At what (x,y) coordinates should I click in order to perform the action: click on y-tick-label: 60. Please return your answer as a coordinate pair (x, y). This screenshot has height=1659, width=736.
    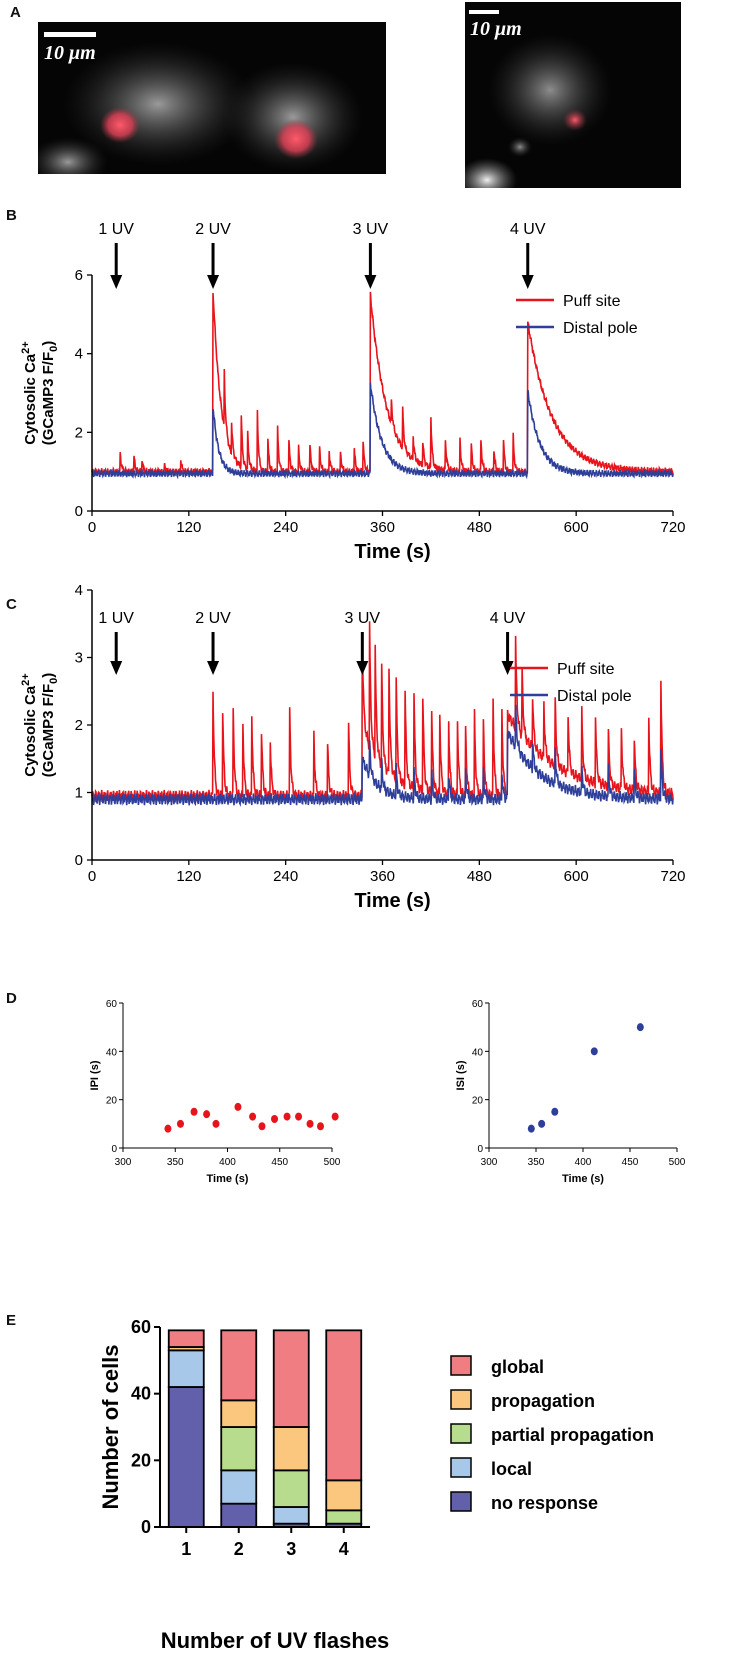
    Looking at the image, I should click on (478, 1004).